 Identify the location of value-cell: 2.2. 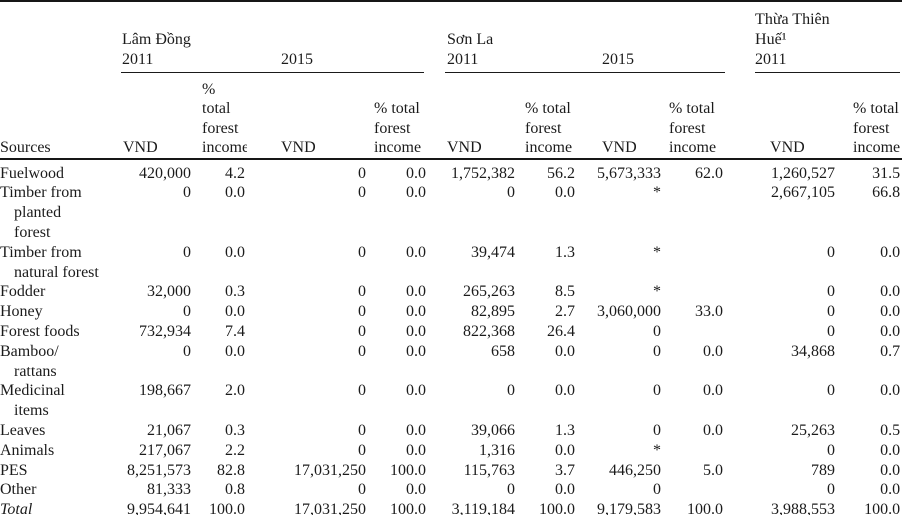
(235, 450).